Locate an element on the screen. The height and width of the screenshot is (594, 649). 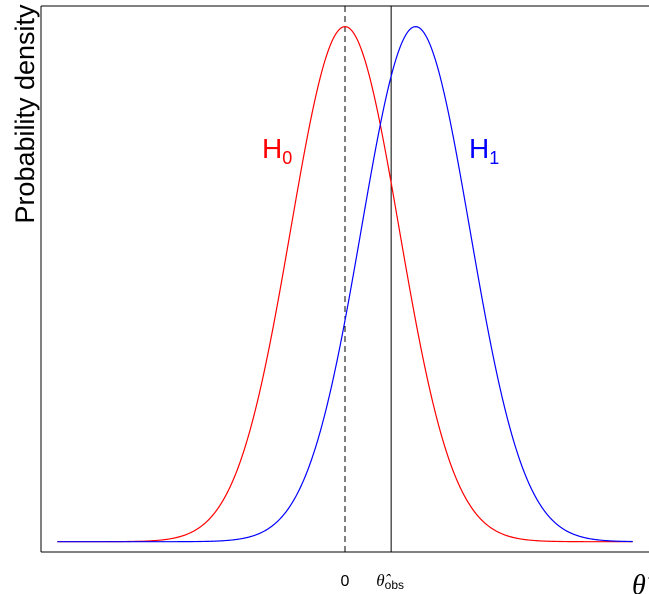
reference-lines is located at coordinates (368, 279).